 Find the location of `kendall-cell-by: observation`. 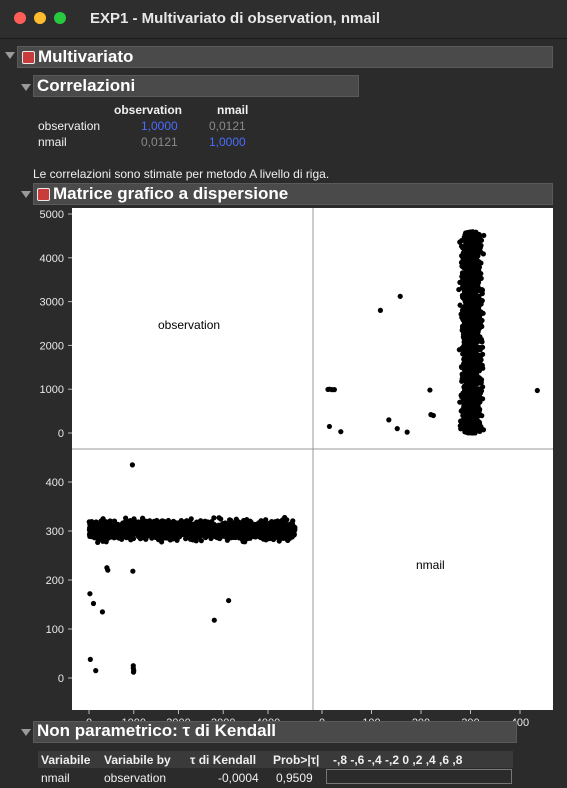

kendall-cell-by: observation is located at coordinates (135, 778).